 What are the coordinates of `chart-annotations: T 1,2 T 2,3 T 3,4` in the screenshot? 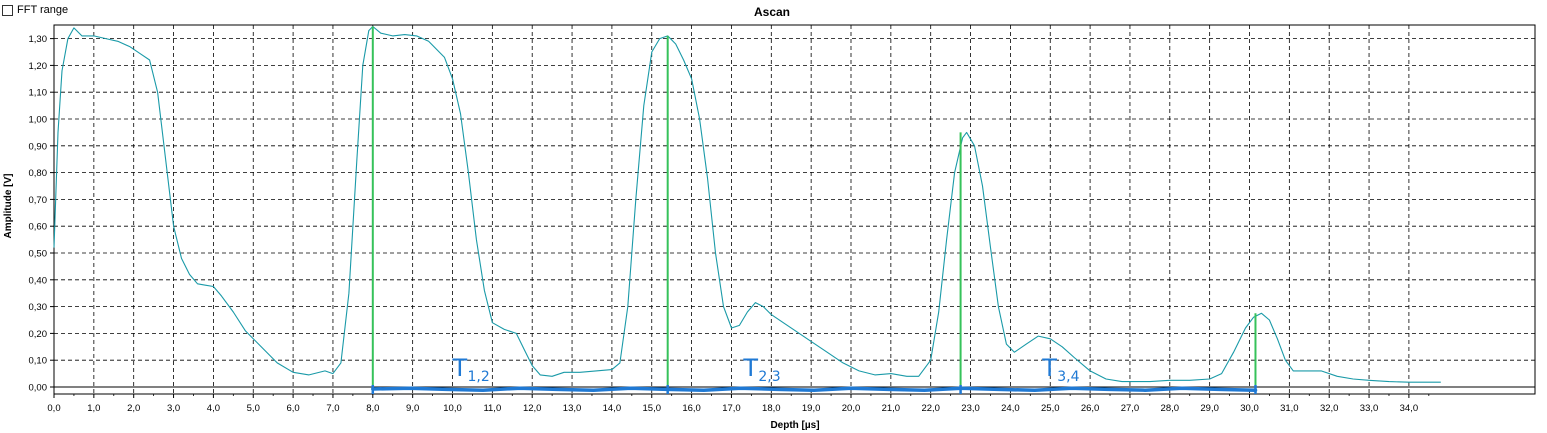 It's located at (814, 374).